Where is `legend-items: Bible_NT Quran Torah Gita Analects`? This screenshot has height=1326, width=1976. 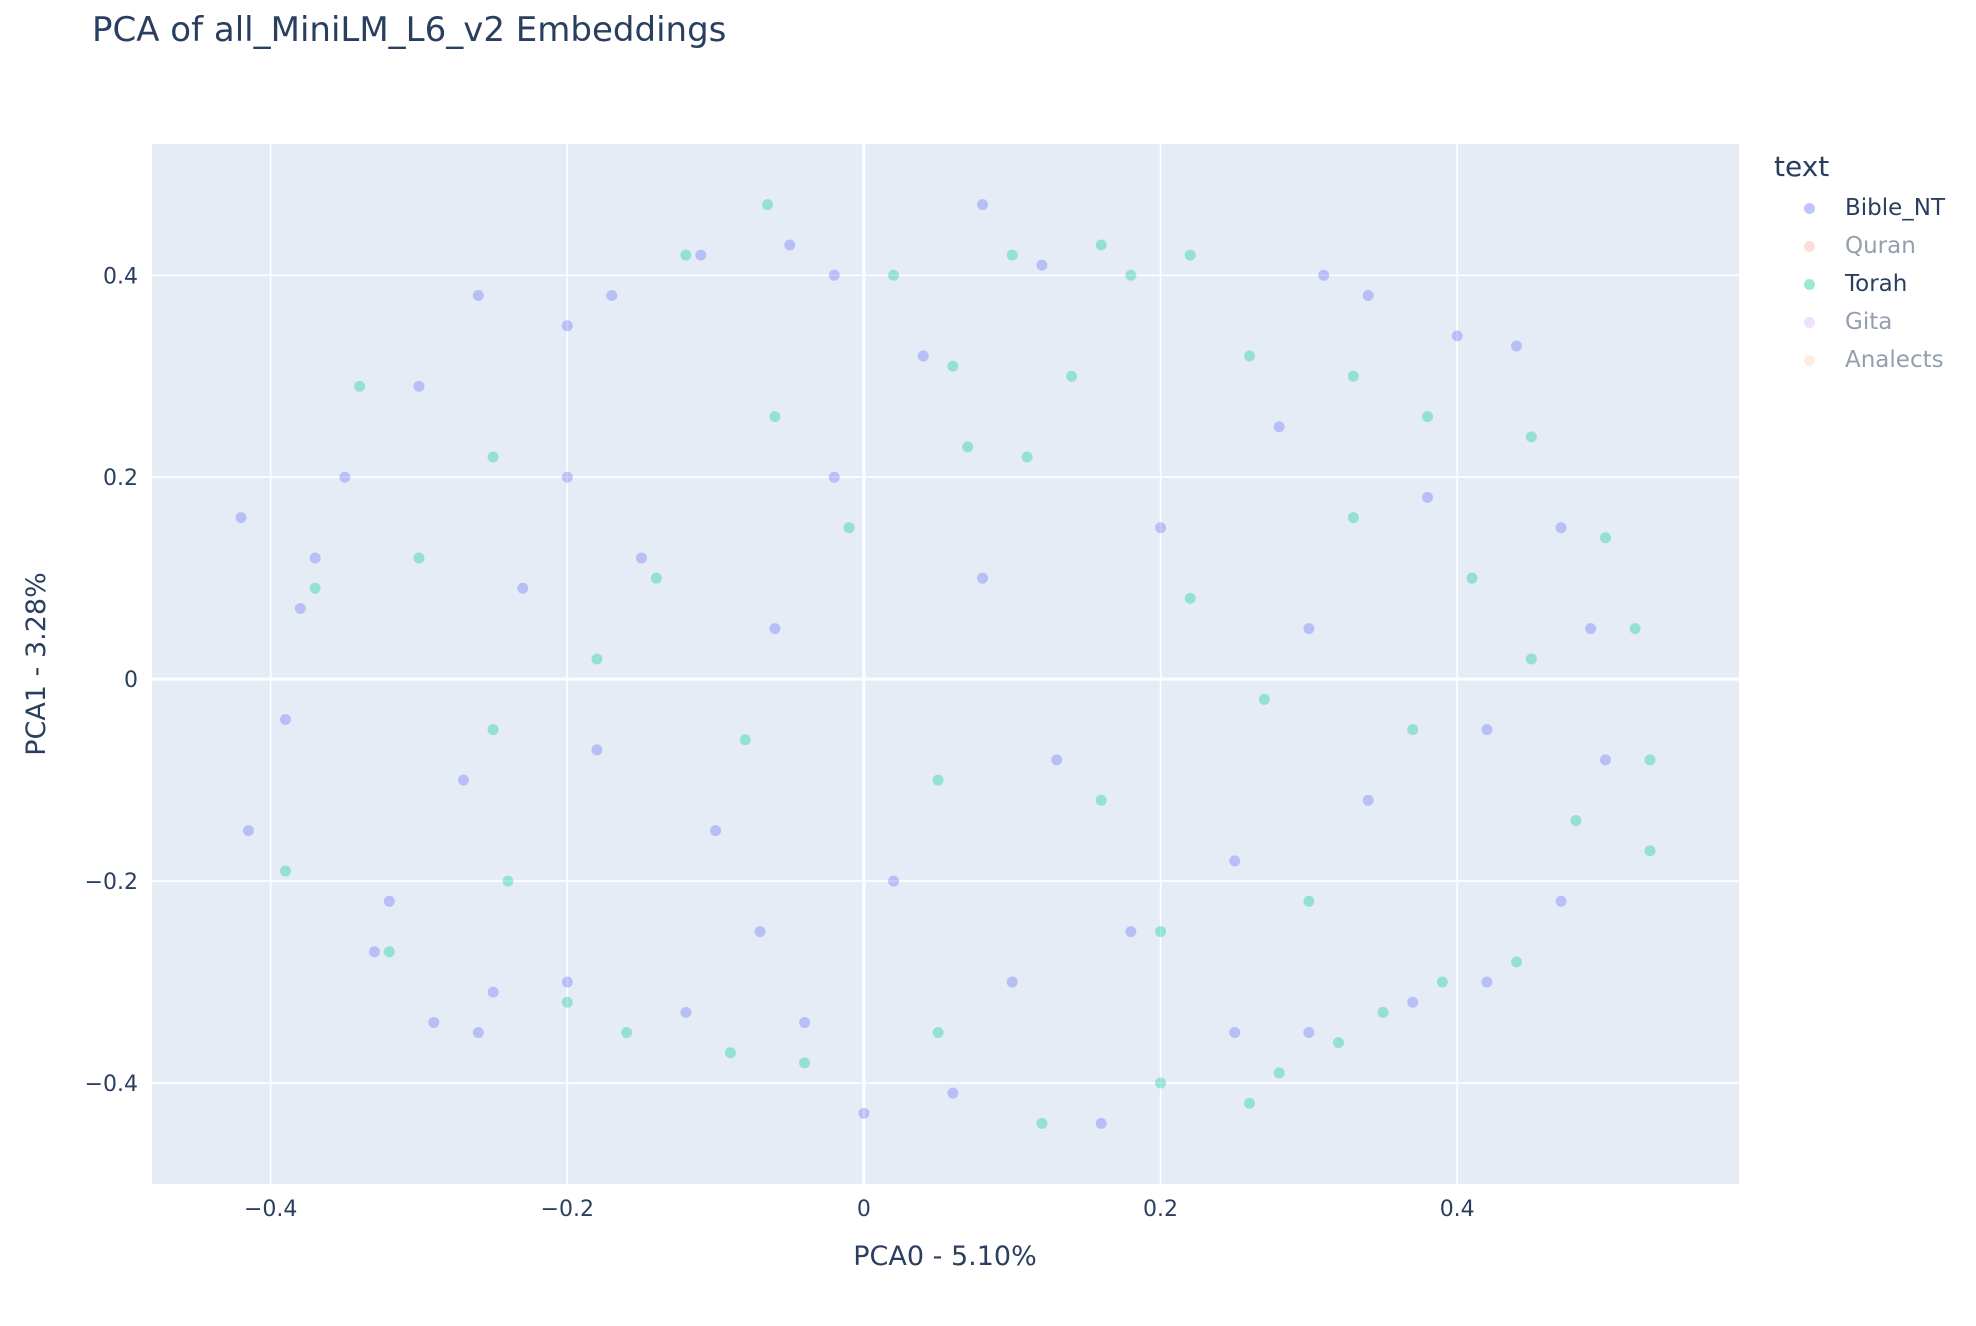 legend-items: Bible_NT Quran Torah Gita Analects is located at coordinates (1869, 284).